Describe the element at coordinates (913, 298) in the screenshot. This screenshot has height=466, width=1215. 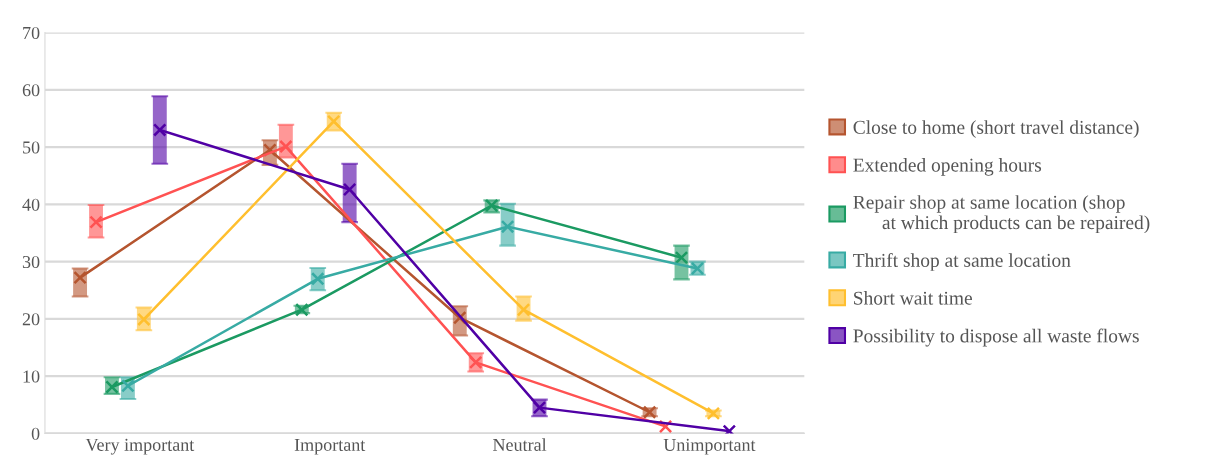
I see `legend-label: Short wait time` at that location.